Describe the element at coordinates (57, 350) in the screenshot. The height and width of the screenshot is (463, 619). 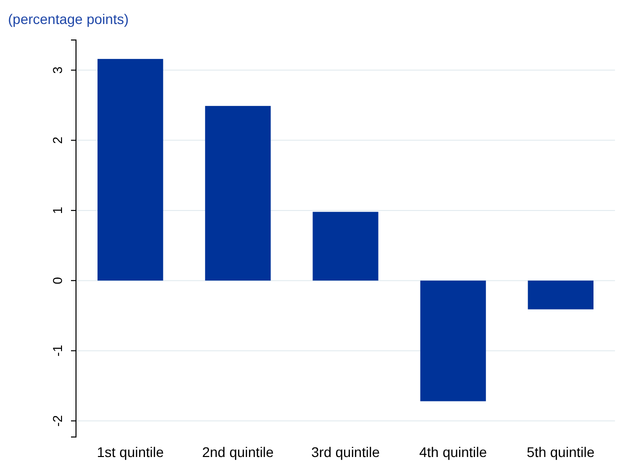
I see `y-tick-label: -1` at that location.